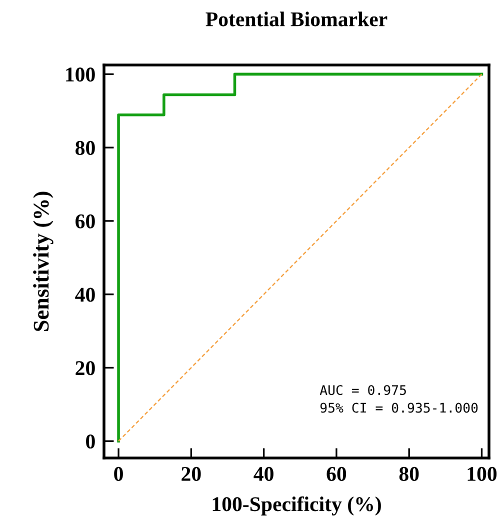 Image resolution: width=497 pixels, height=524 pixels. I want to click on y-tick-label: 40, so click(85, 295).